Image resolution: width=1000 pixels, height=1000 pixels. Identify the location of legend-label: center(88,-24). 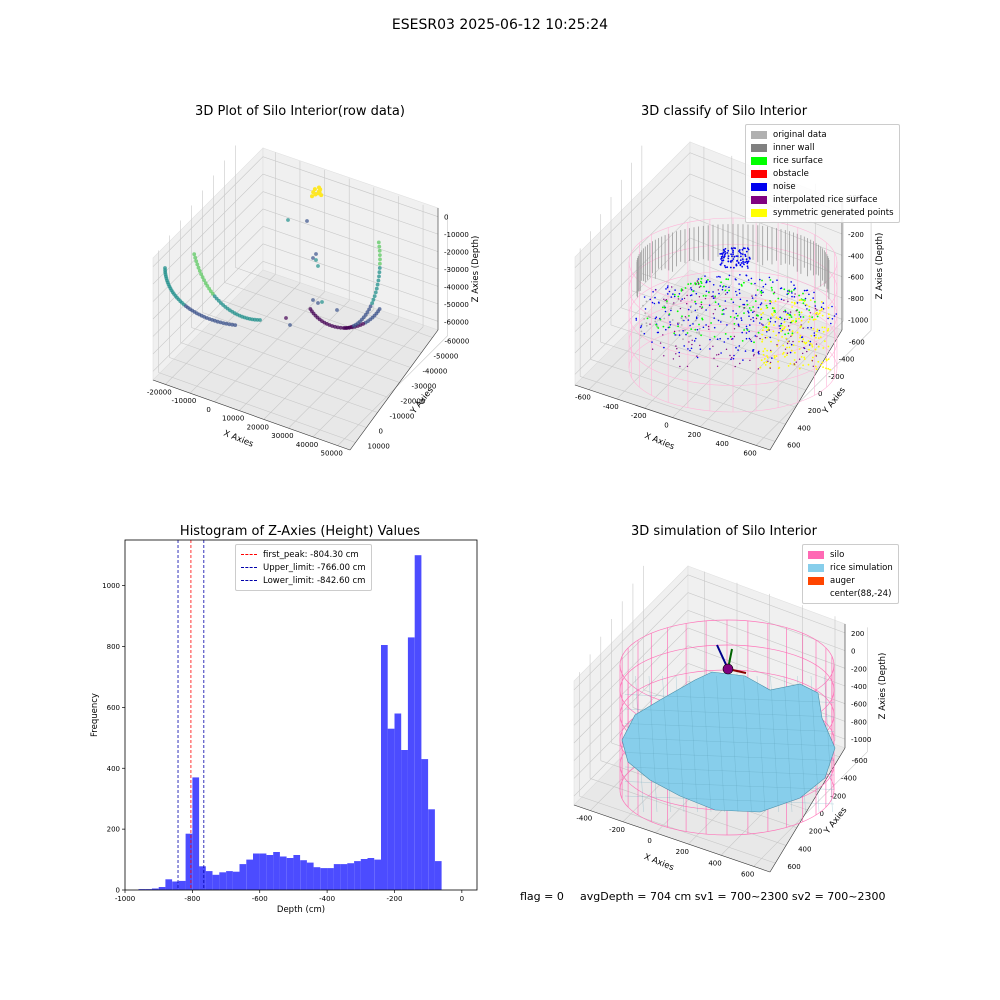
(861, 593).